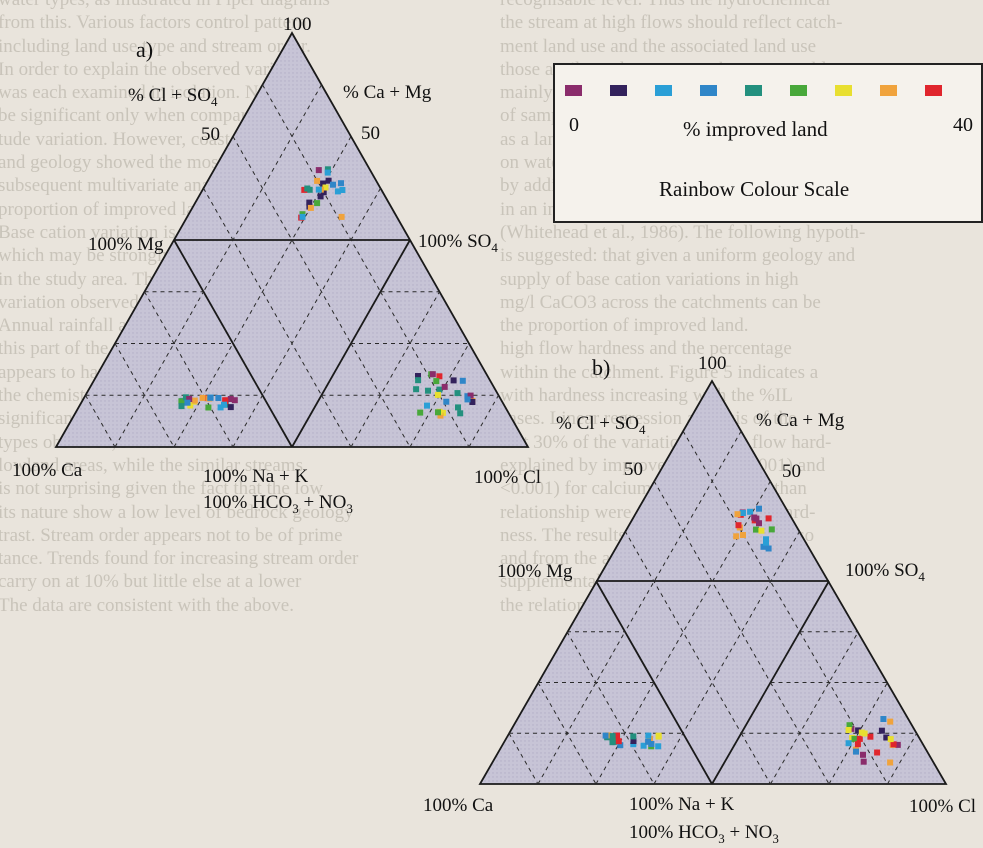 The height and width of the screenshot is (848, 983). What do you see at coordinates (681, 804) in the screenshot?
I see `panel-b-nak-label: 100% Na + K` at bounding box center [681, 804].